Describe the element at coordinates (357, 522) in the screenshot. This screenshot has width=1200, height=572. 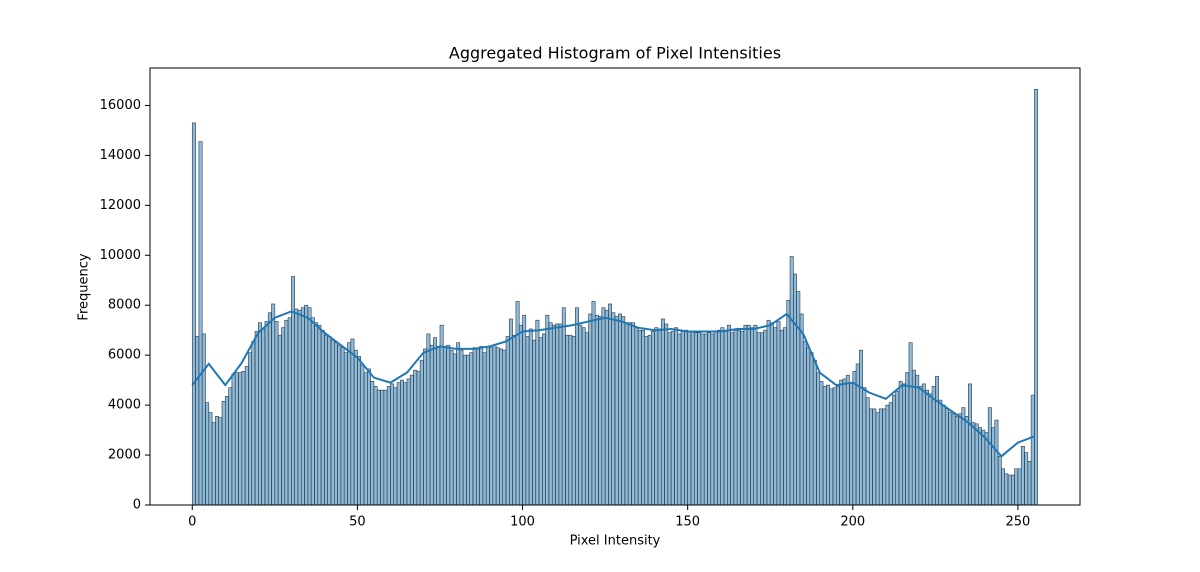
I see `x-tick-label: 50` at that location.